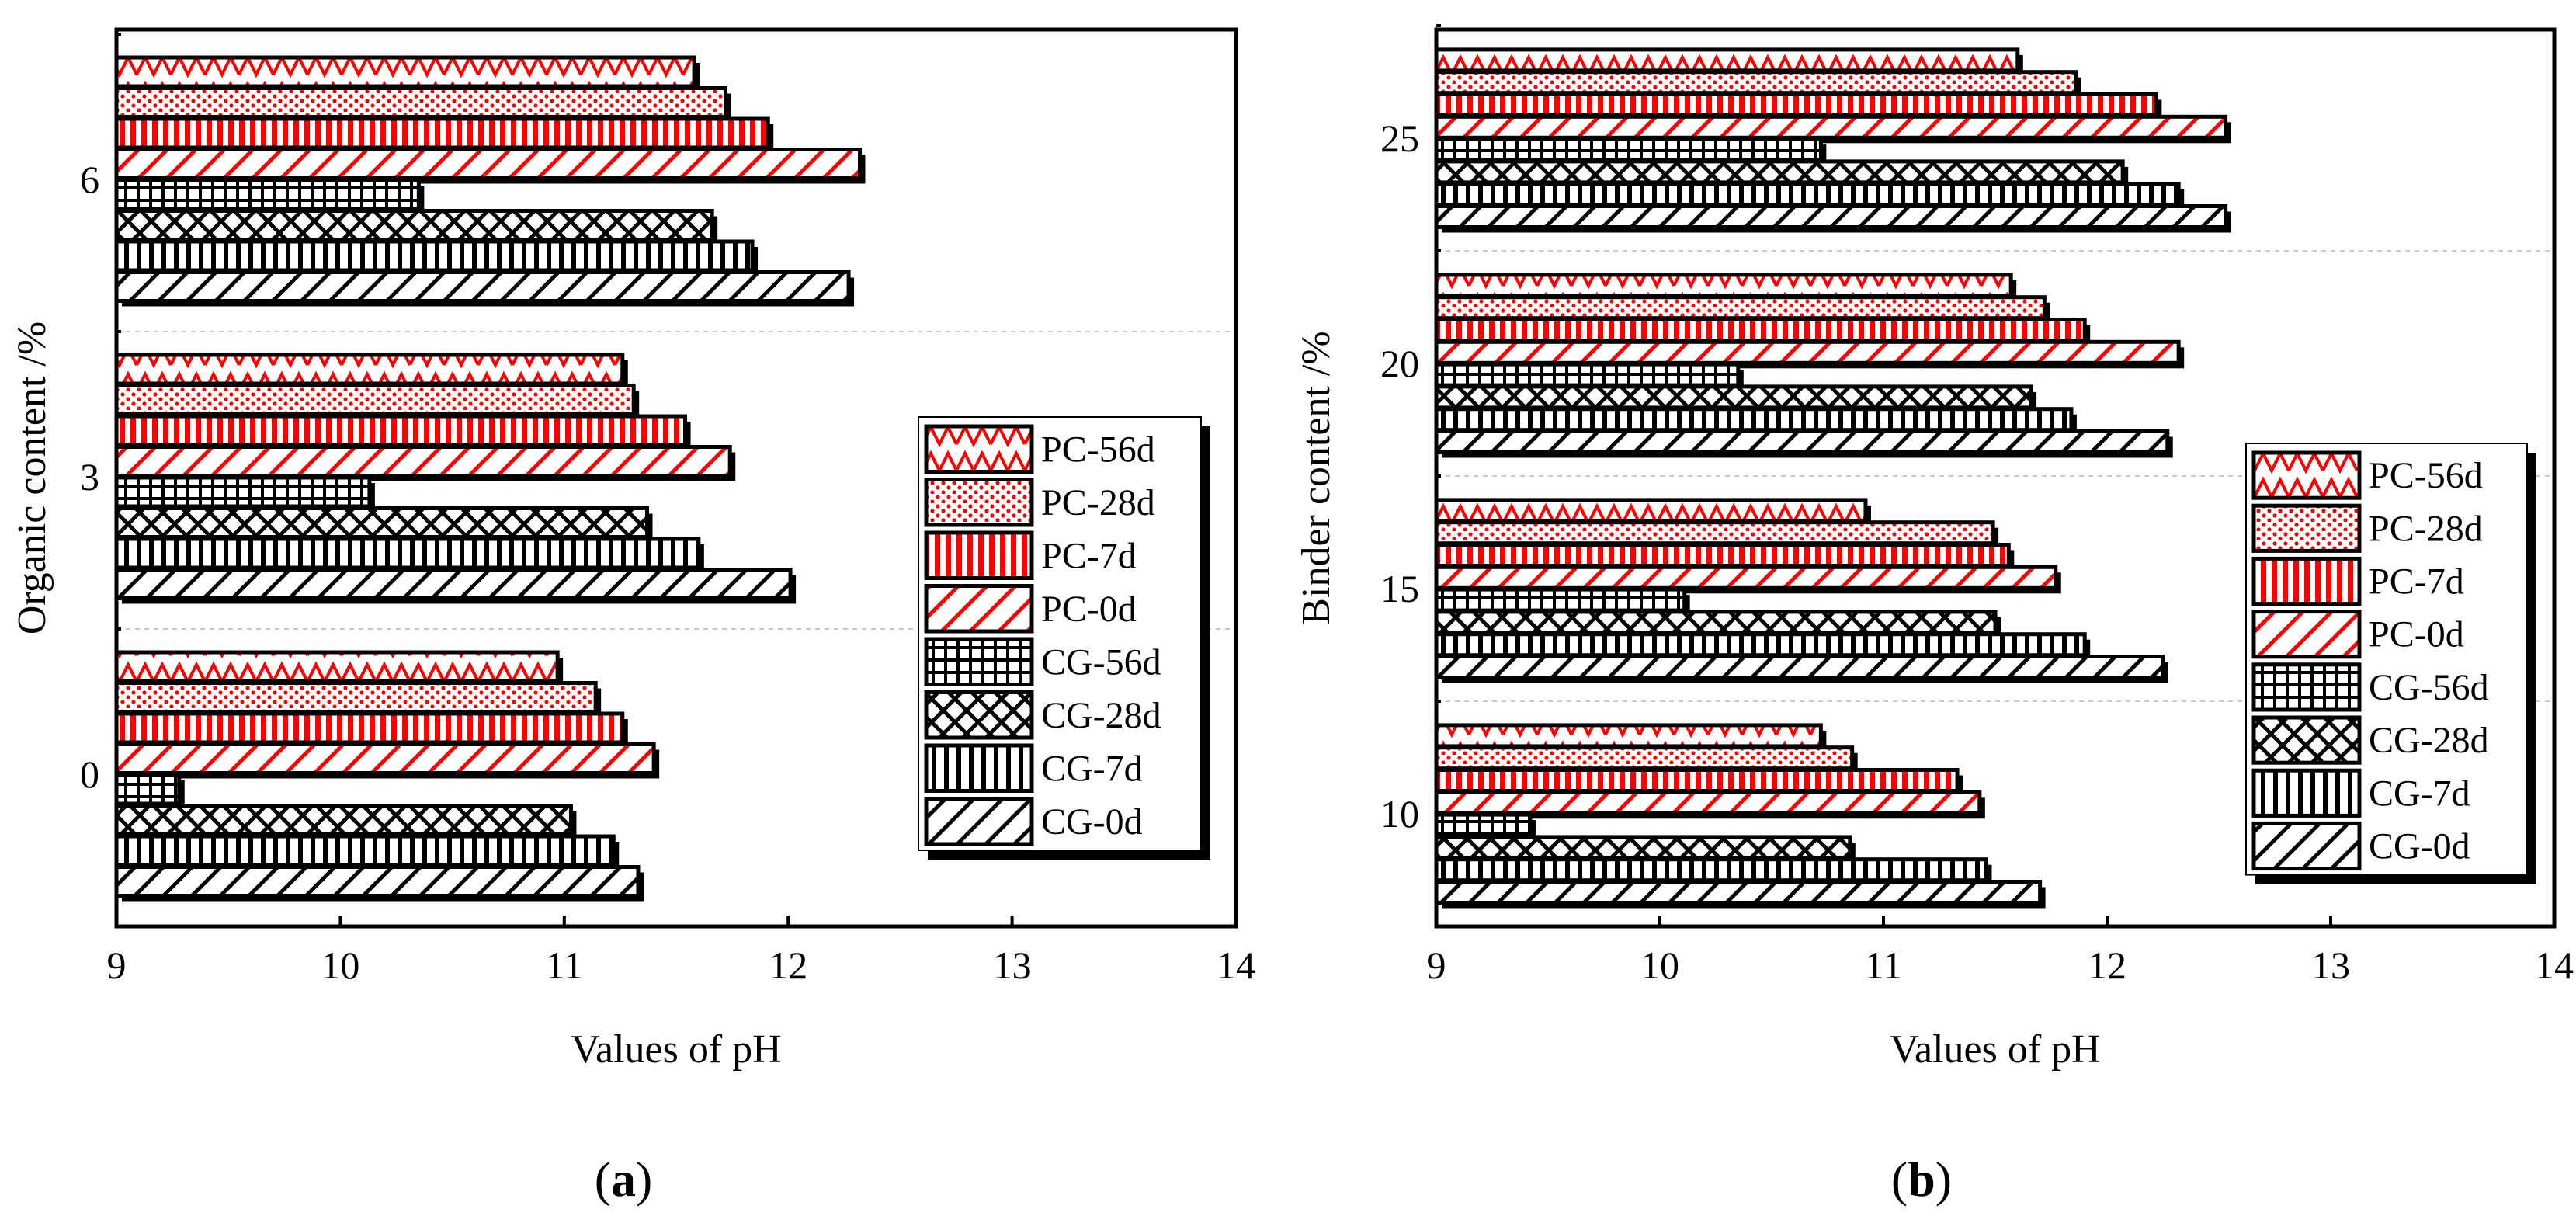  I want to click on x-tick-label: 9, so click(117, 965).